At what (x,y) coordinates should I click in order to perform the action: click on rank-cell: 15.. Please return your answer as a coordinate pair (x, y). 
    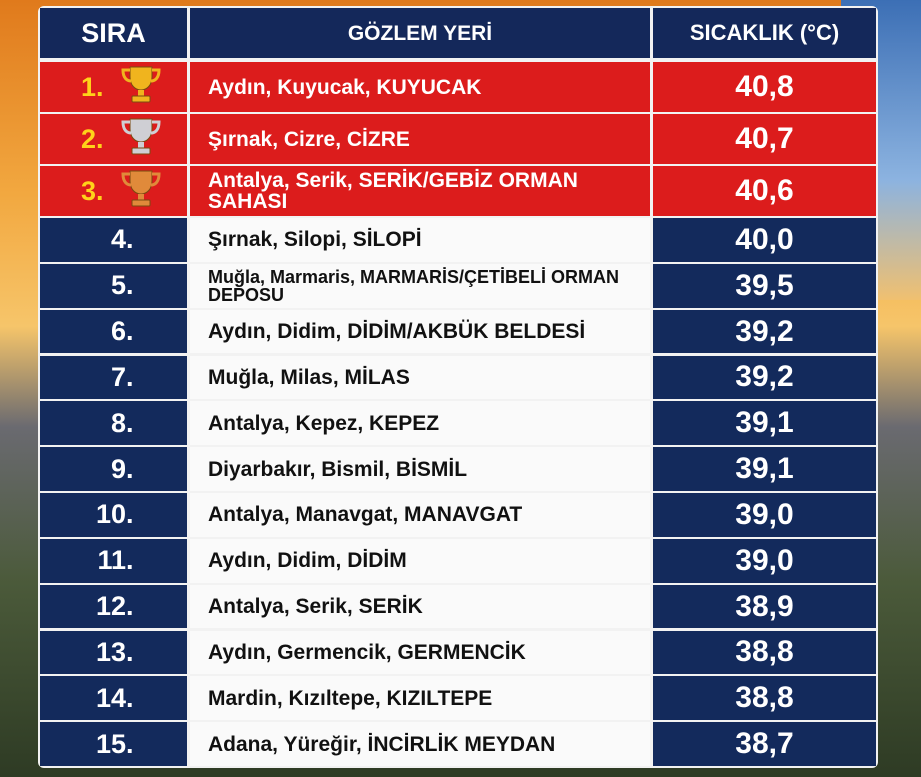
    Looking at the image, I should click on (113, 744).